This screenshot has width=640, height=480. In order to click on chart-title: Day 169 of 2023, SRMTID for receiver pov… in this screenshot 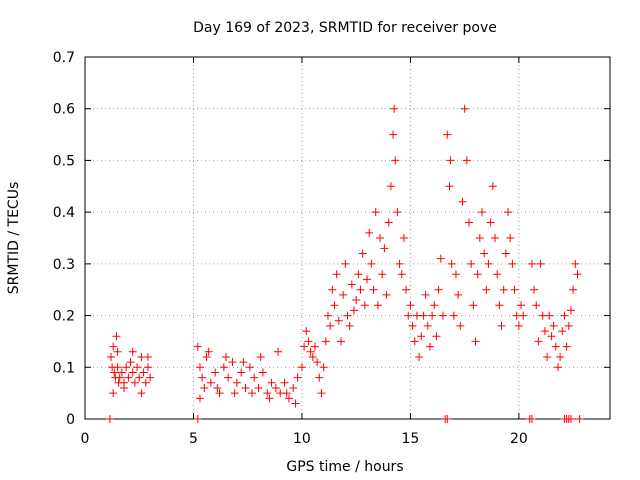, I will do `click(345, 28)`.